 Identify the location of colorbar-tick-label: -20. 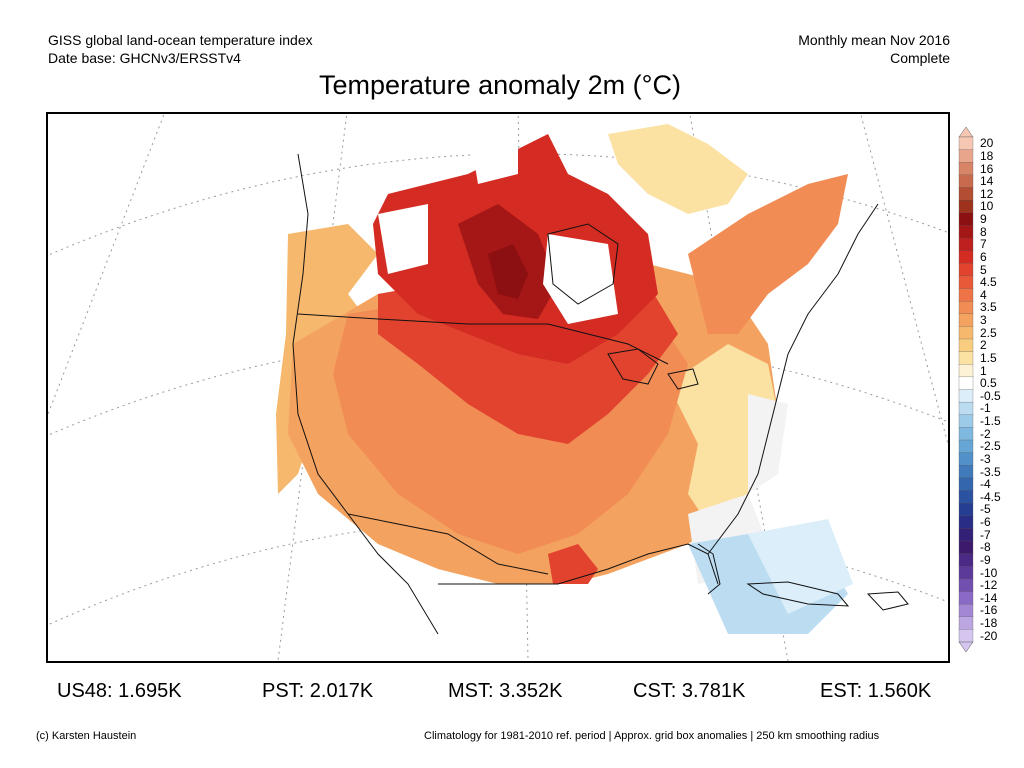
(989, 635).